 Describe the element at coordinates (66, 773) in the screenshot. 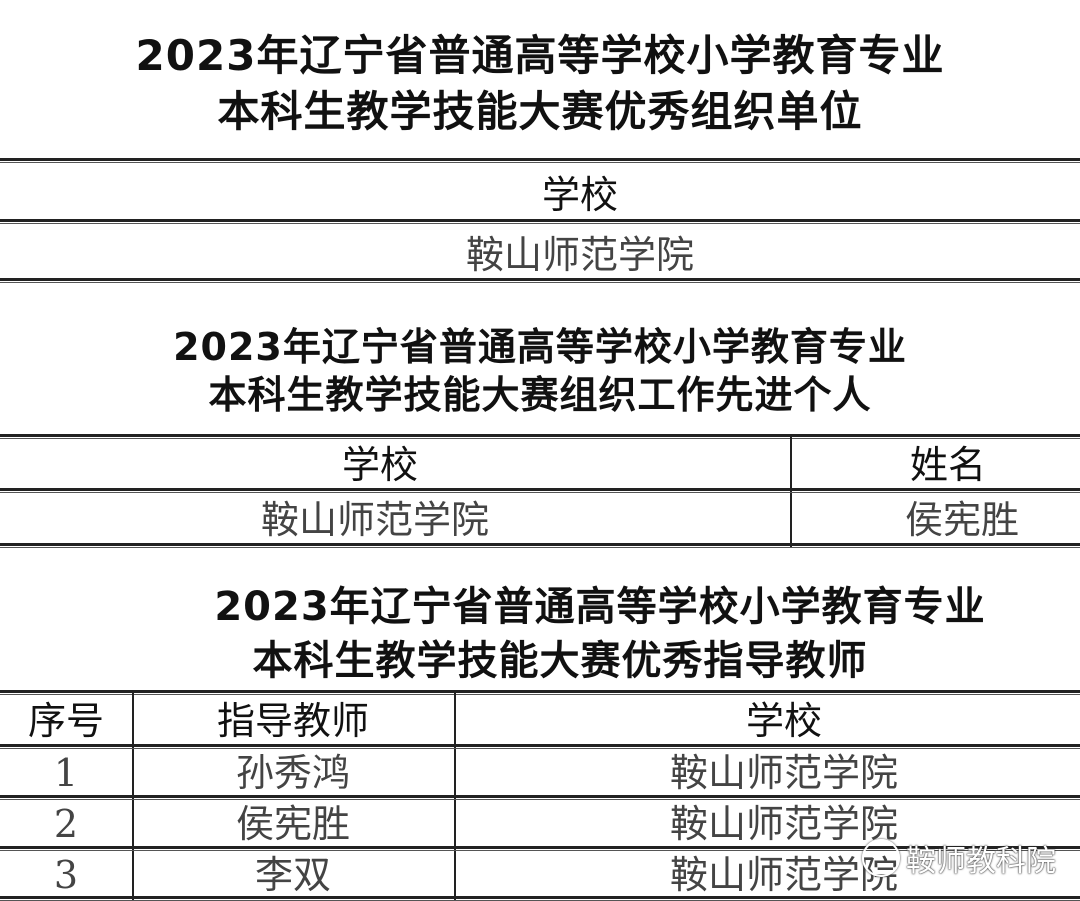

I see `row1-index: 1` at that location.